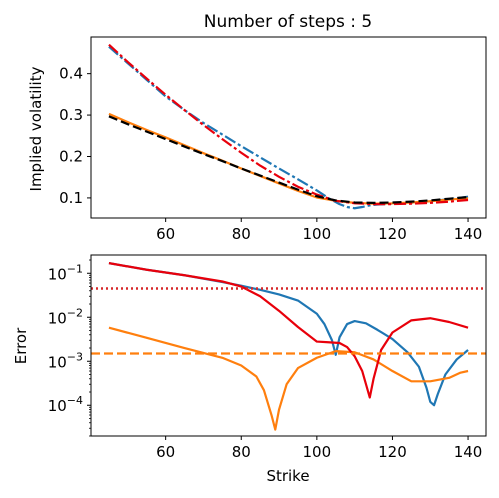 This screenshot has height=498, width=499. What do you see at coordinates (36, 128) in the screenshot?
I see `top-y-axis-label: Implied volatility` at bounding box center [36, 128].